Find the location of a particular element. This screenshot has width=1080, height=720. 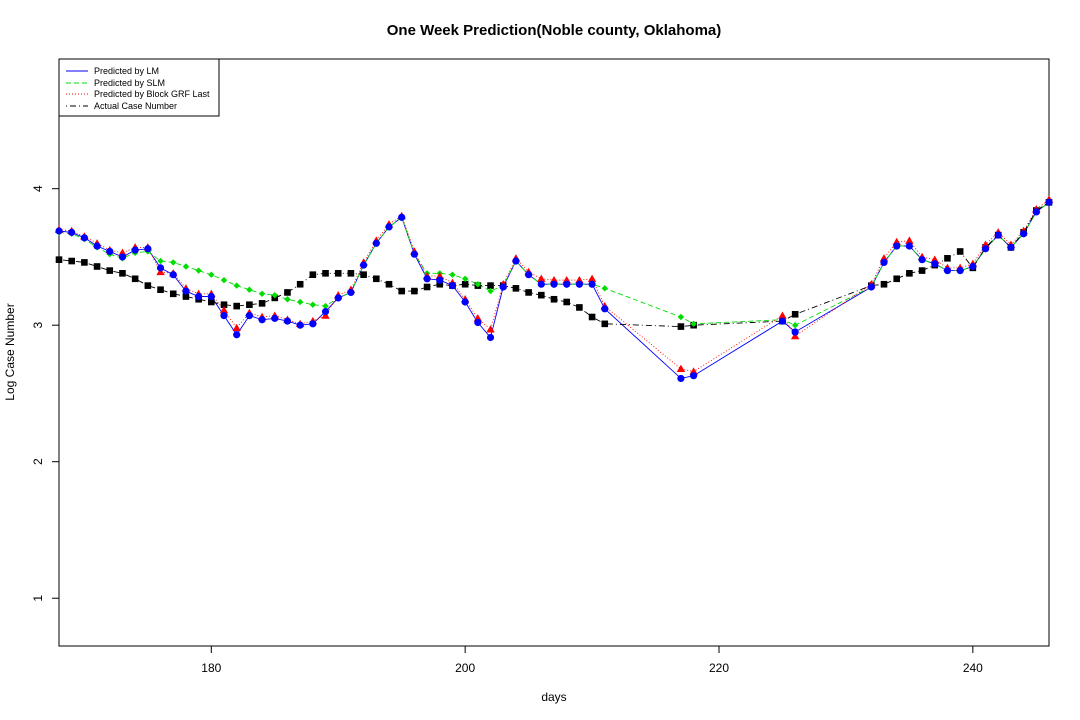

x-tick-label: 220 is located at coordinates (719, 668).